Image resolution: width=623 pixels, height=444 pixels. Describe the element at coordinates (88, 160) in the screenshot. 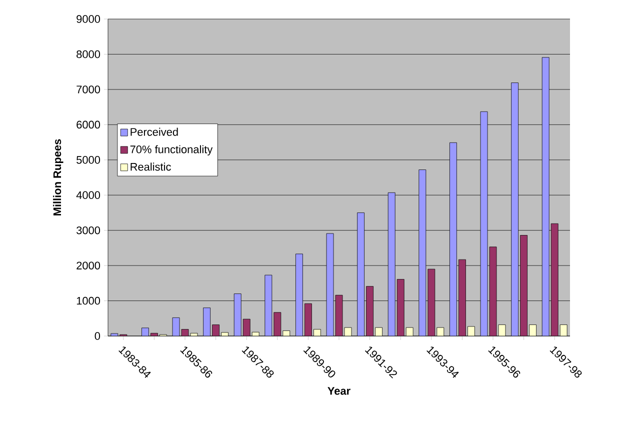

I see `y-tick-label: 5000` at that location.